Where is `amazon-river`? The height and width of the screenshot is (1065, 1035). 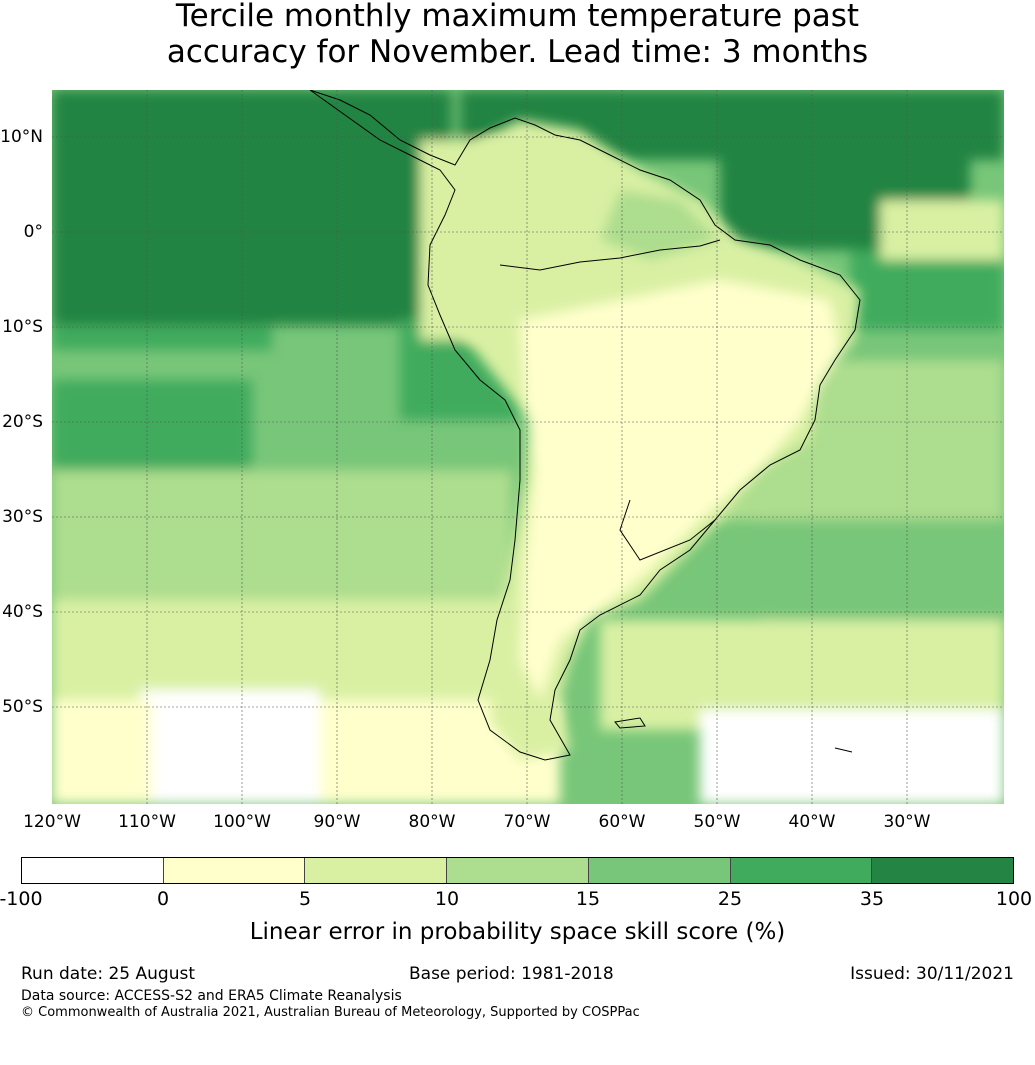
amazon-river is located at coordinates (610, 255).